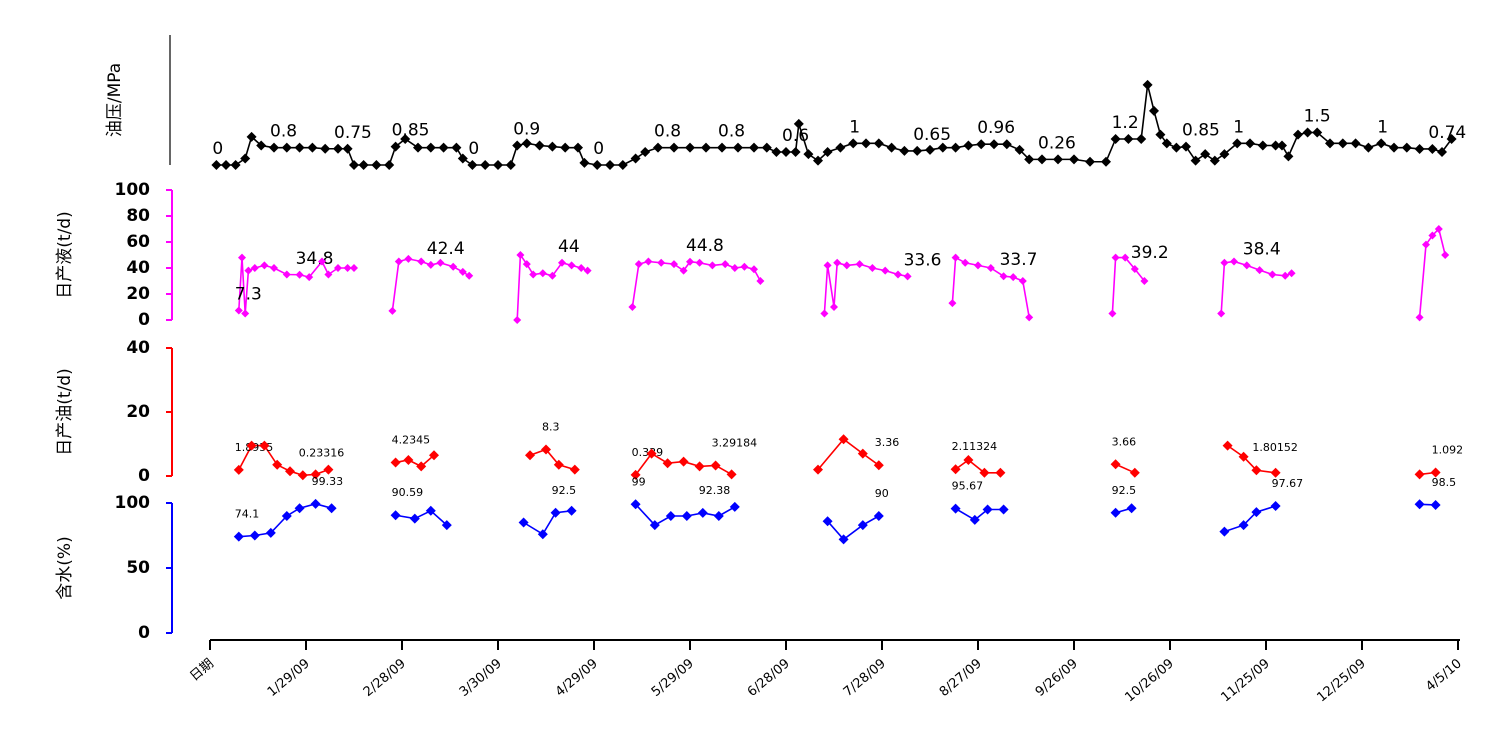 The width and height of the screenshot is (1512, 736). Describe the element at coordinates (735, 442) in the screenshot. I see `data-label: 3.29184` at that location.